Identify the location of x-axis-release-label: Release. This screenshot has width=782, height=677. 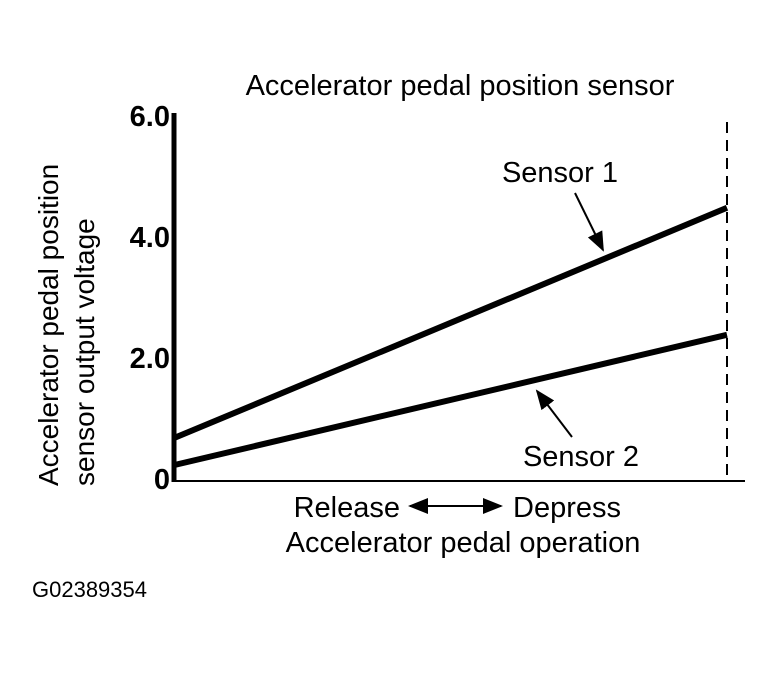
(346, 508).